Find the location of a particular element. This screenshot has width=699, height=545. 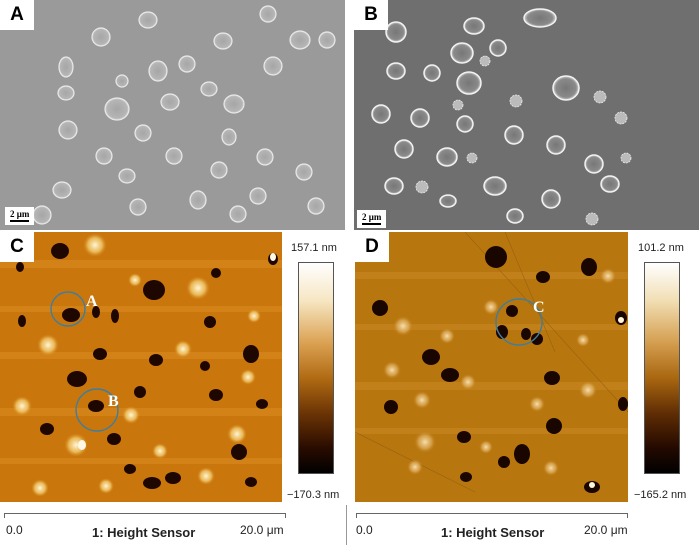

panel-c-label: C is located at coordinates (17, 247).